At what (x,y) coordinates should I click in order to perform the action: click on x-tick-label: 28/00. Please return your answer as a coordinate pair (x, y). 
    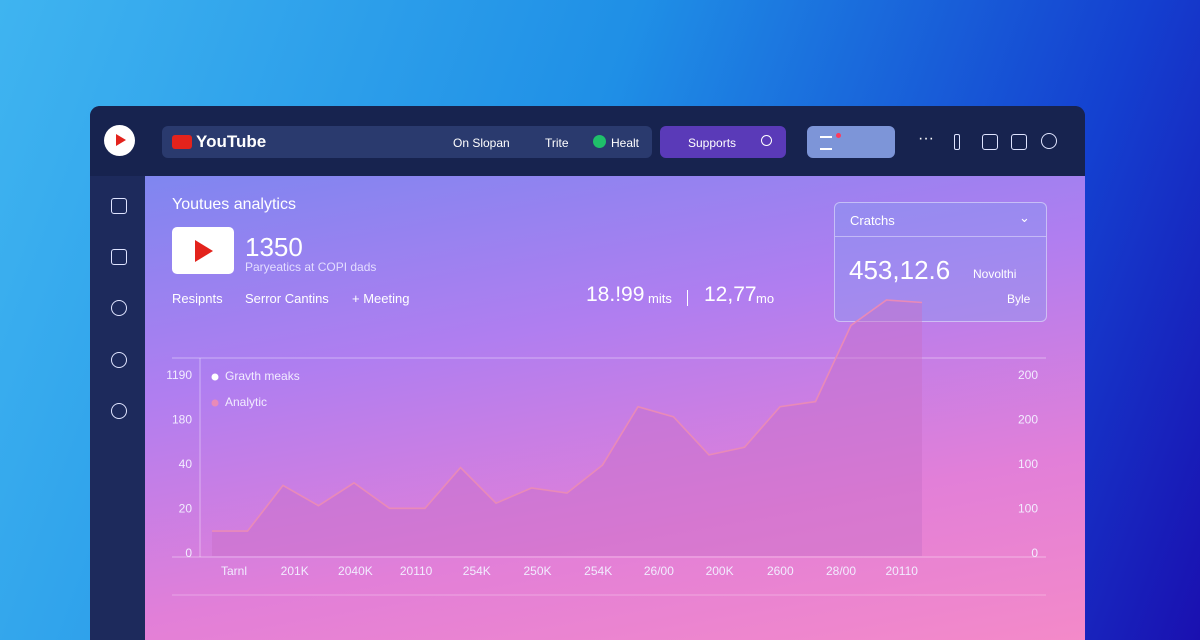
    Looking at the image, I should click on (841, 571).